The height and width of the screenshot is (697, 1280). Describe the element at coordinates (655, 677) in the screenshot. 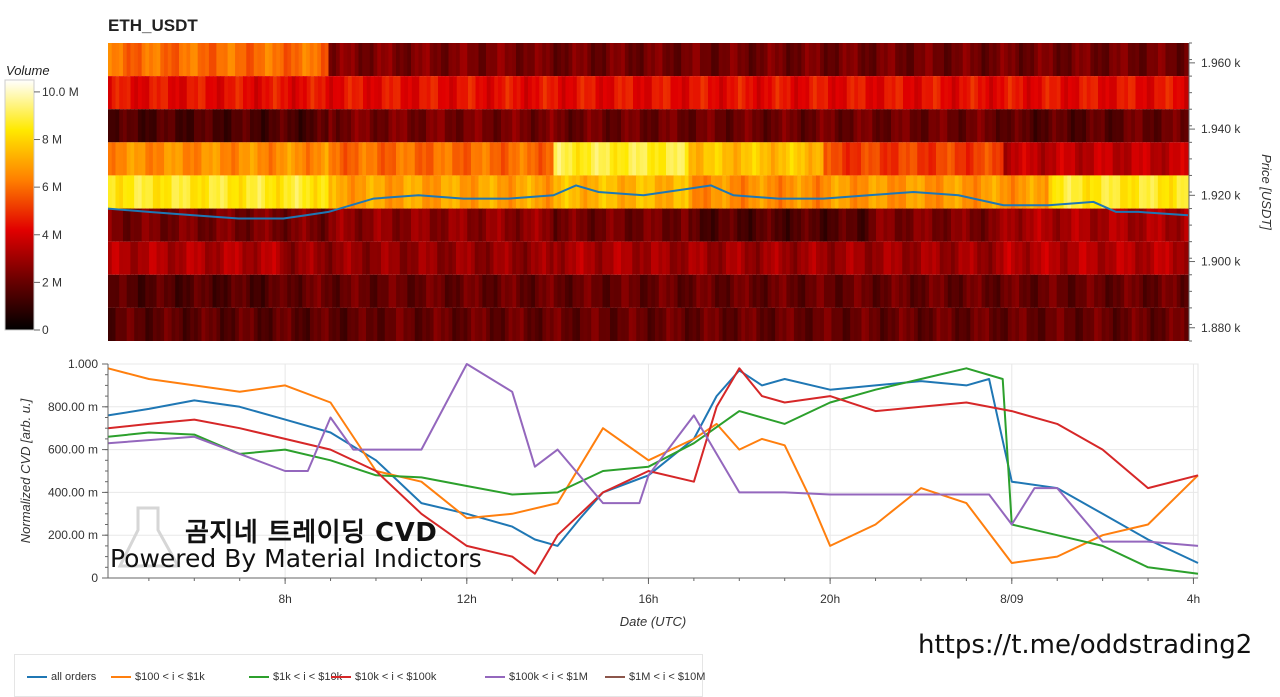

I see `legend-item: $1M < i < $10M` at that location.